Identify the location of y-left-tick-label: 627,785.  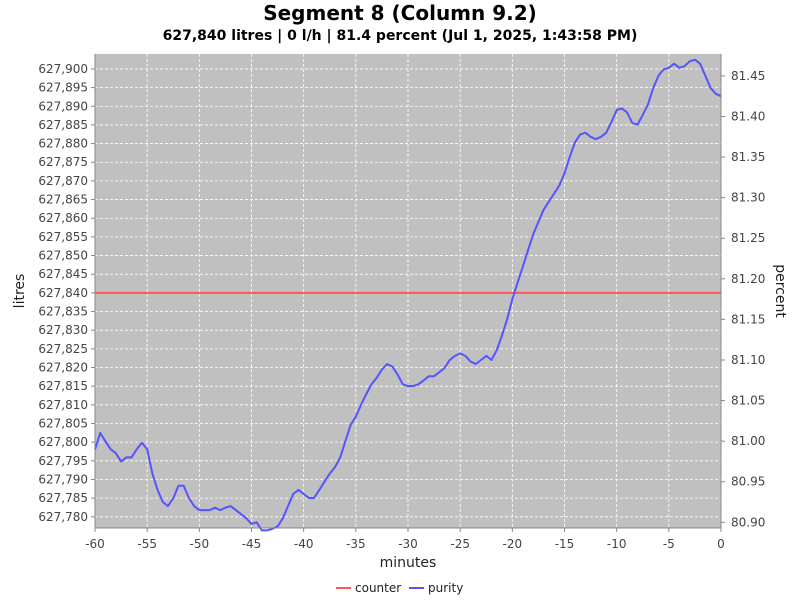
(63, 498).